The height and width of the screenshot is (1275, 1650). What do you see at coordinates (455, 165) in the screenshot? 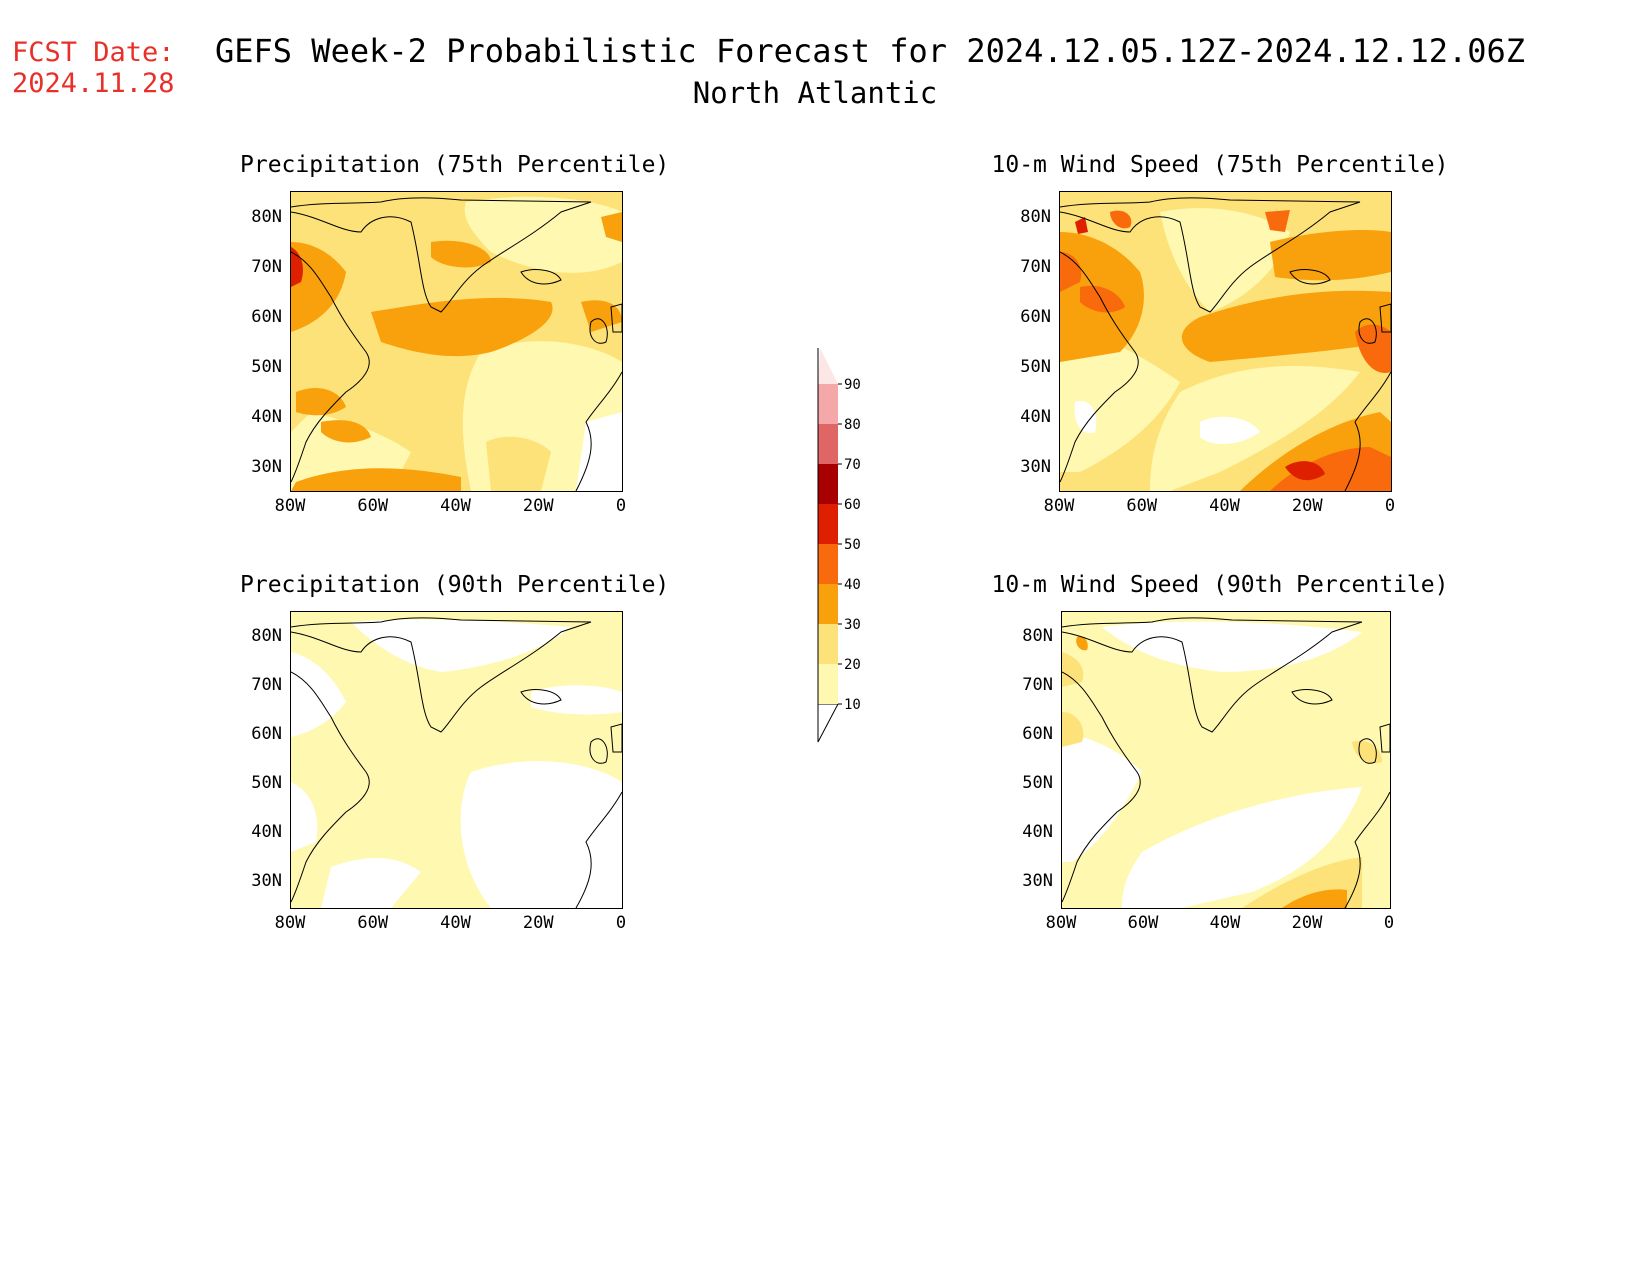
I see `panel-title-precip-75: Precipitation (75th Percentile)` at bounding box center [455, 165].